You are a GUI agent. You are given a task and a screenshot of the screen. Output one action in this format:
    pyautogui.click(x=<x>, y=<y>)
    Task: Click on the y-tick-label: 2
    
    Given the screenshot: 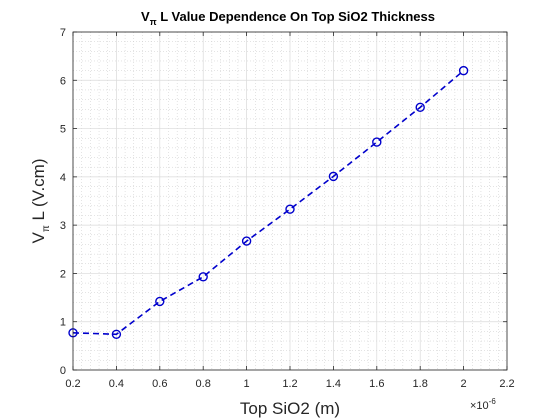 What is the action you would take?
    pyautogui.click(x=63, y=274)
    